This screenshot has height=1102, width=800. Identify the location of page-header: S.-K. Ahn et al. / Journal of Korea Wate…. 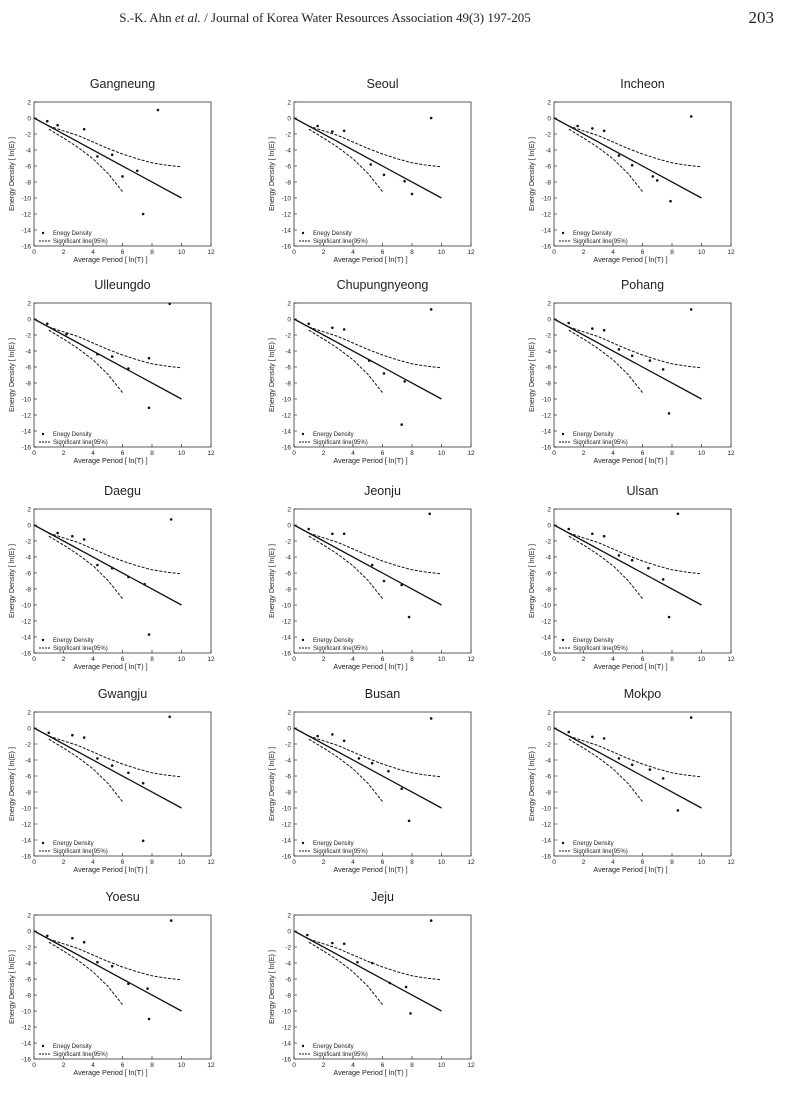
(400, 19).